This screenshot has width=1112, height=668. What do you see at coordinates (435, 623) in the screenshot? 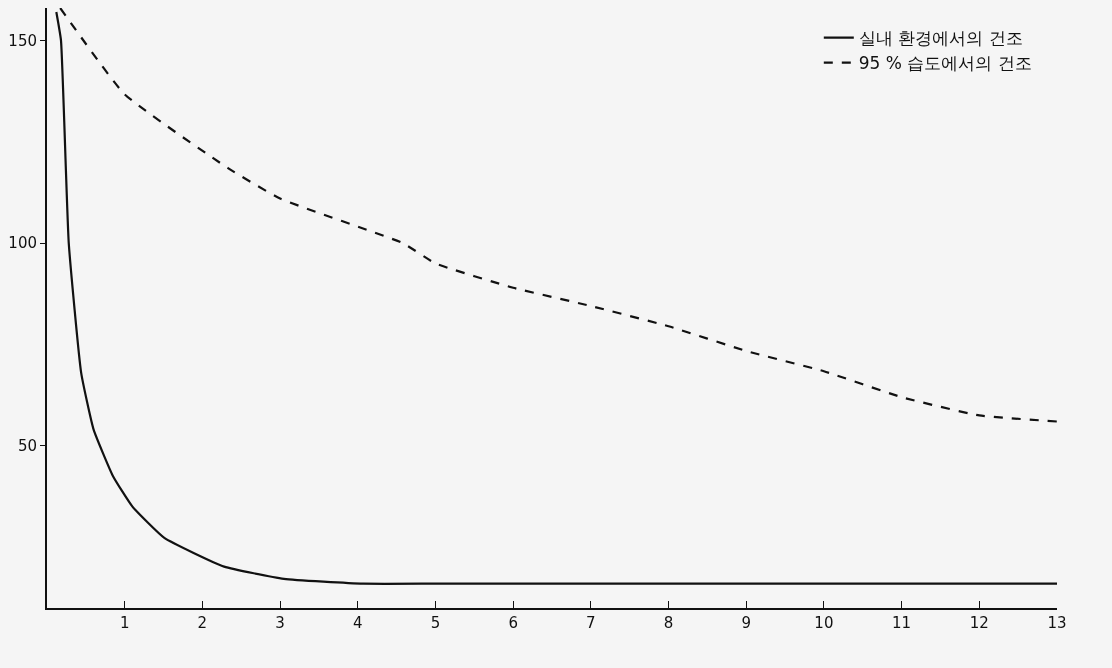
I see `x-tick-label: 5` at bounding box center [435, 623].